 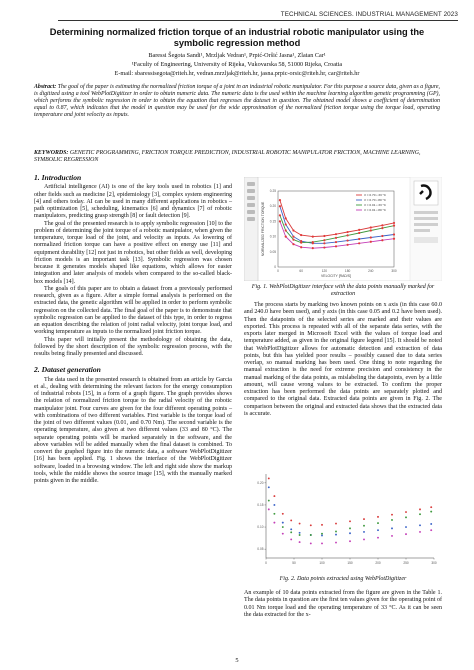 I want to click on section-title-dataset: 2. Dataset generation, so click(x=67, y=370).